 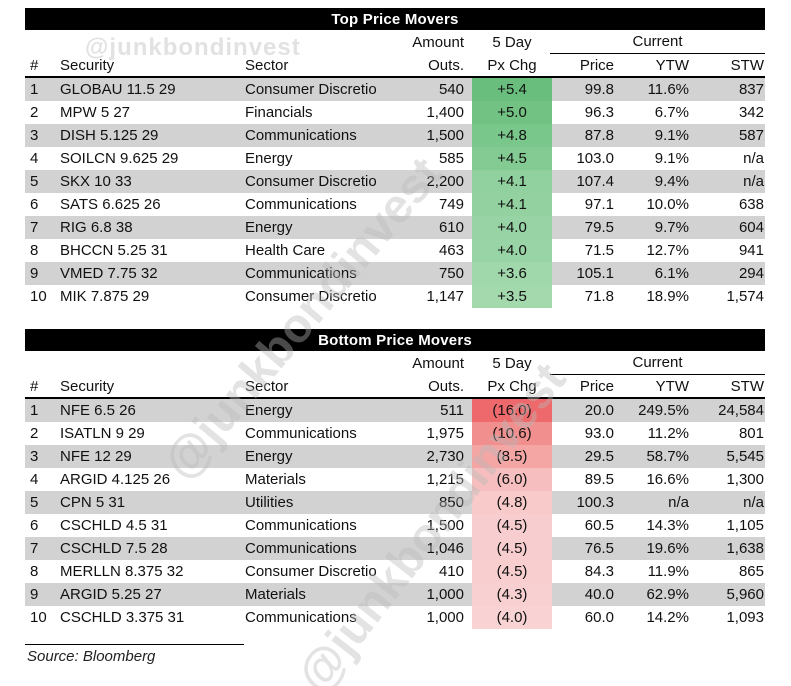 What do you see at coordinates (445, 456) in the screenshot?
I see `amount-outstanding: 2,730` at bounding box center [445, 456].